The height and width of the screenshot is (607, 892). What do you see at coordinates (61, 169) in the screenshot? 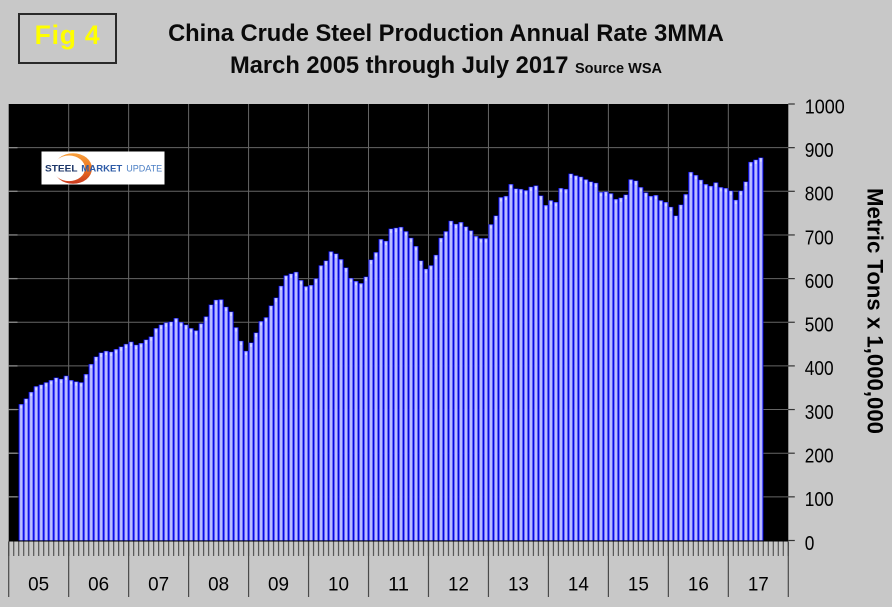
I see `svg-text: STEEL` at bounding box center [61, 169].